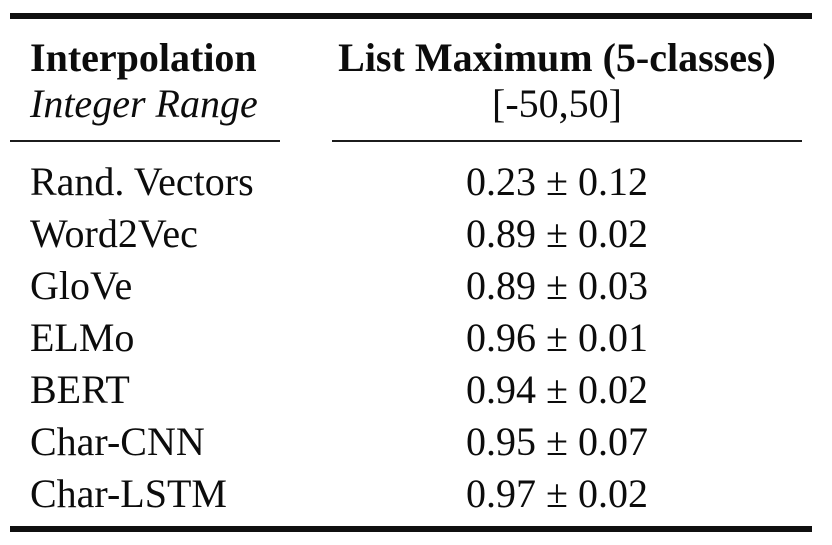 The width and height of the screenshot is (832, 545). Describe the element at coordinates (411, 442) in the screenshot. I see `table-row: Char-CNN 0.95 ± 0.07` at that location.